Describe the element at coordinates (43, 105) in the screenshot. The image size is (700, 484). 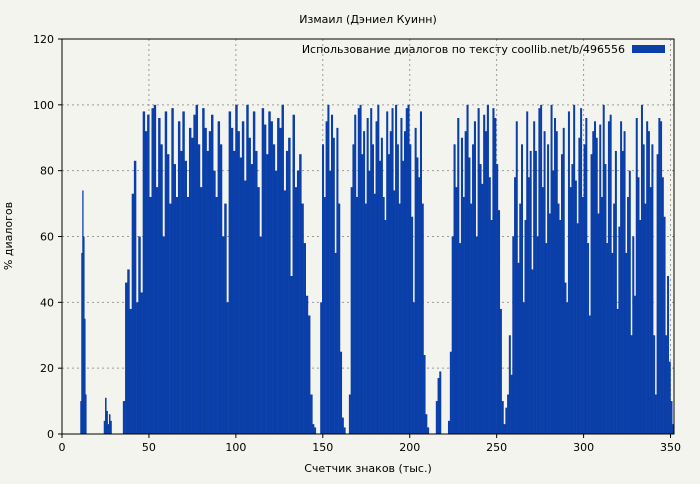
I see `y-tick-label: 100` at that location.